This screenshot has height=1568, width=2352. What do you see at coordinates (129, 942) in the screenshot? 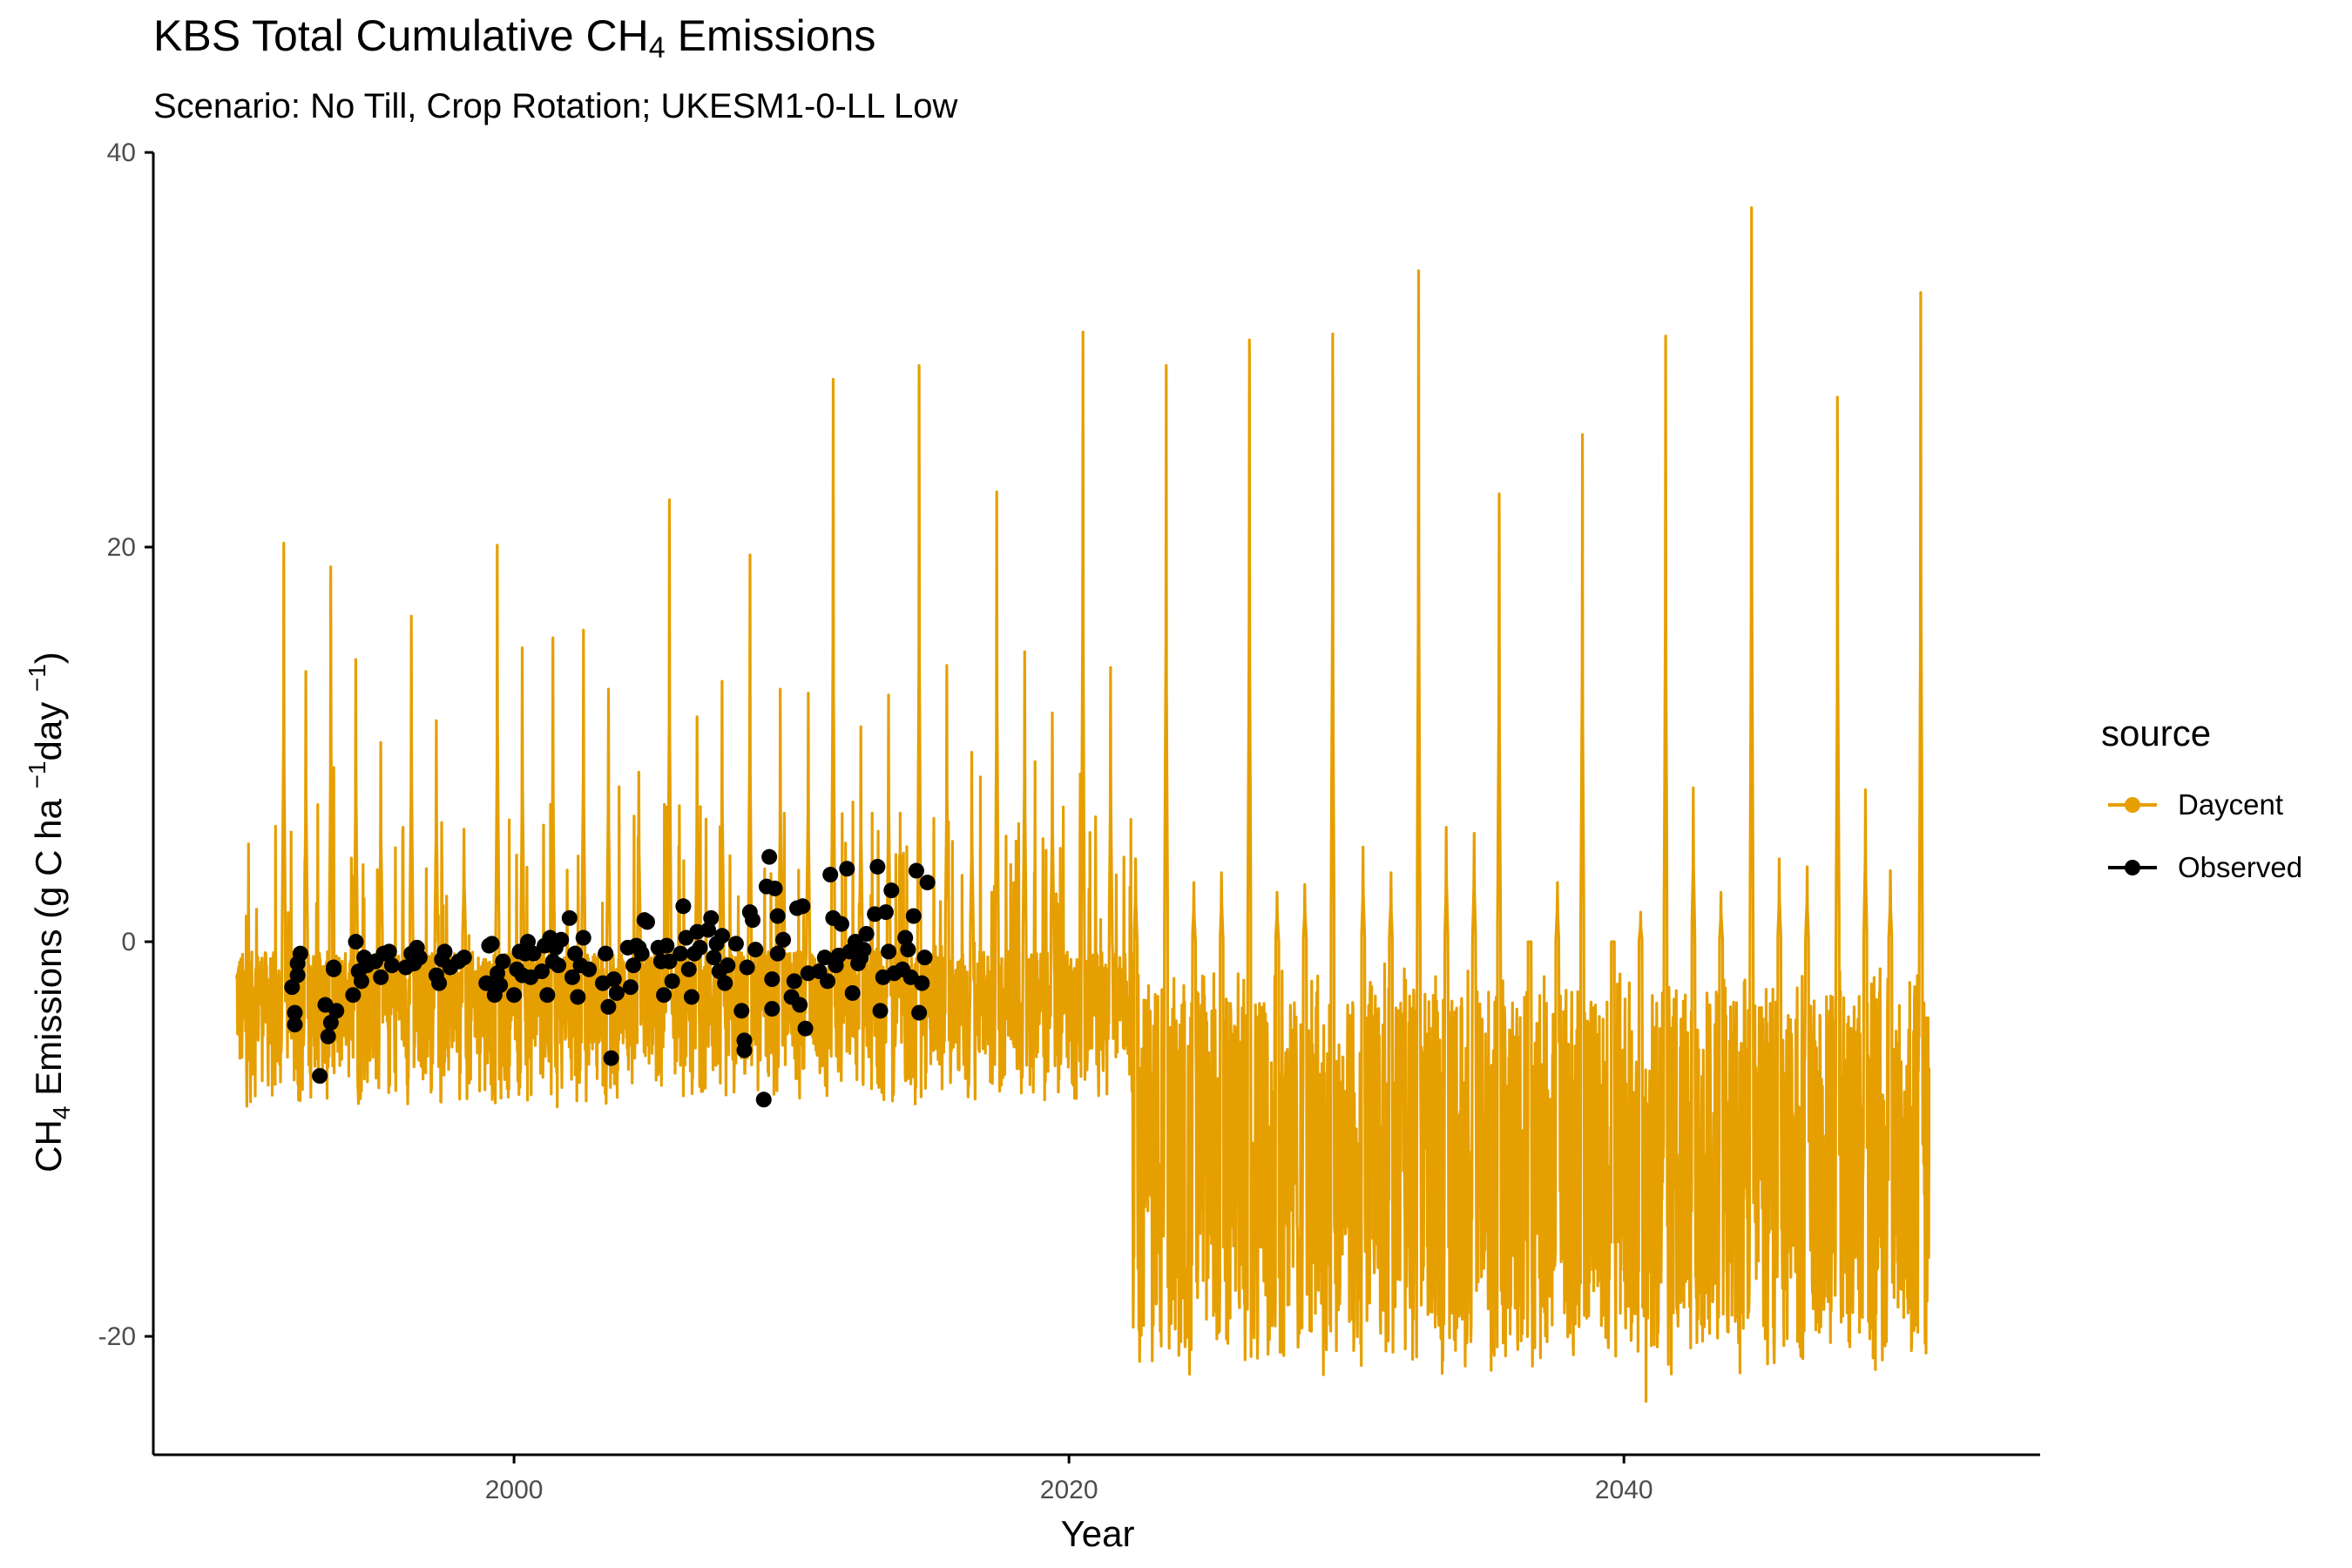
I see `y-tick-label: 0` at bounding box center [129, 942].